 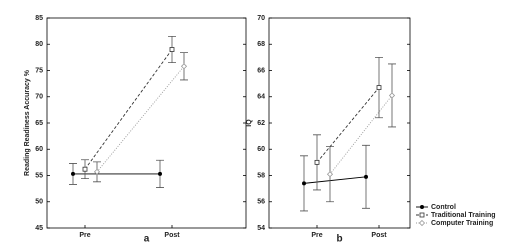 I want to click on y-tick-label: 80, so click(x=39, y=44).